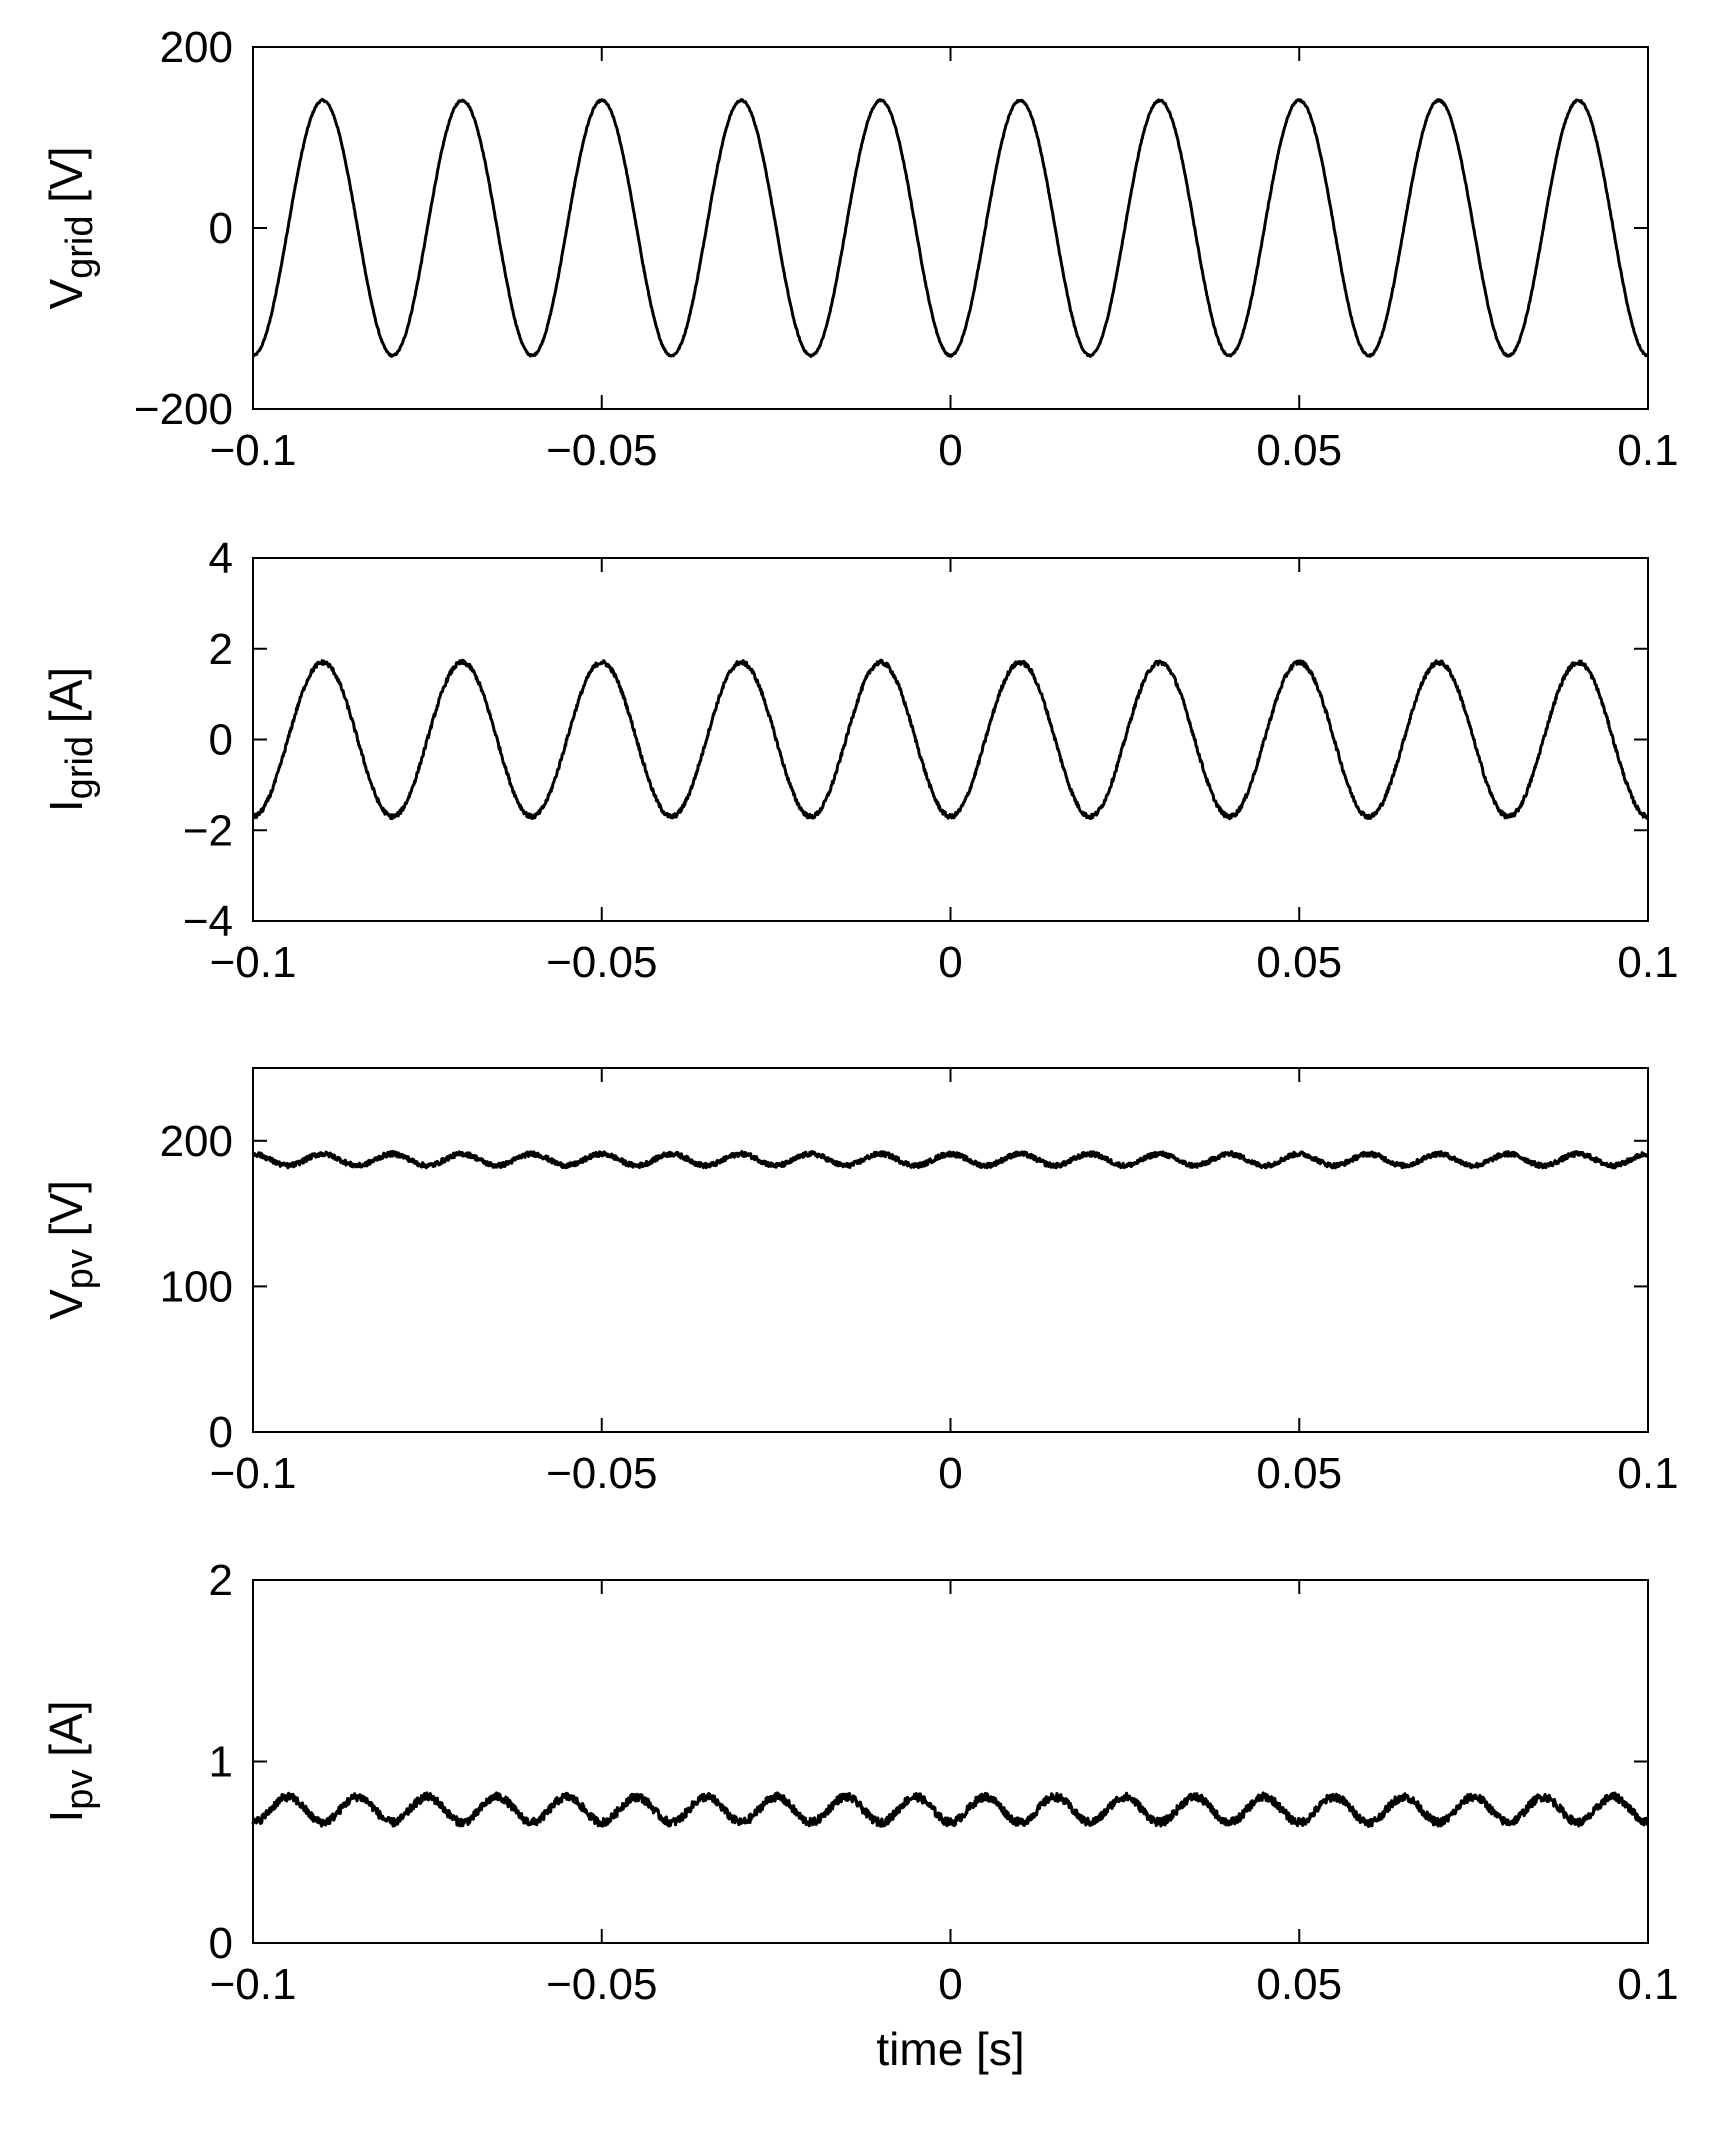 The width and height of the screenshot is (1717, 2131). Describe the element at coordinates (208, 830) in the screenshot. I see `y-tick-label: −2` at that location.